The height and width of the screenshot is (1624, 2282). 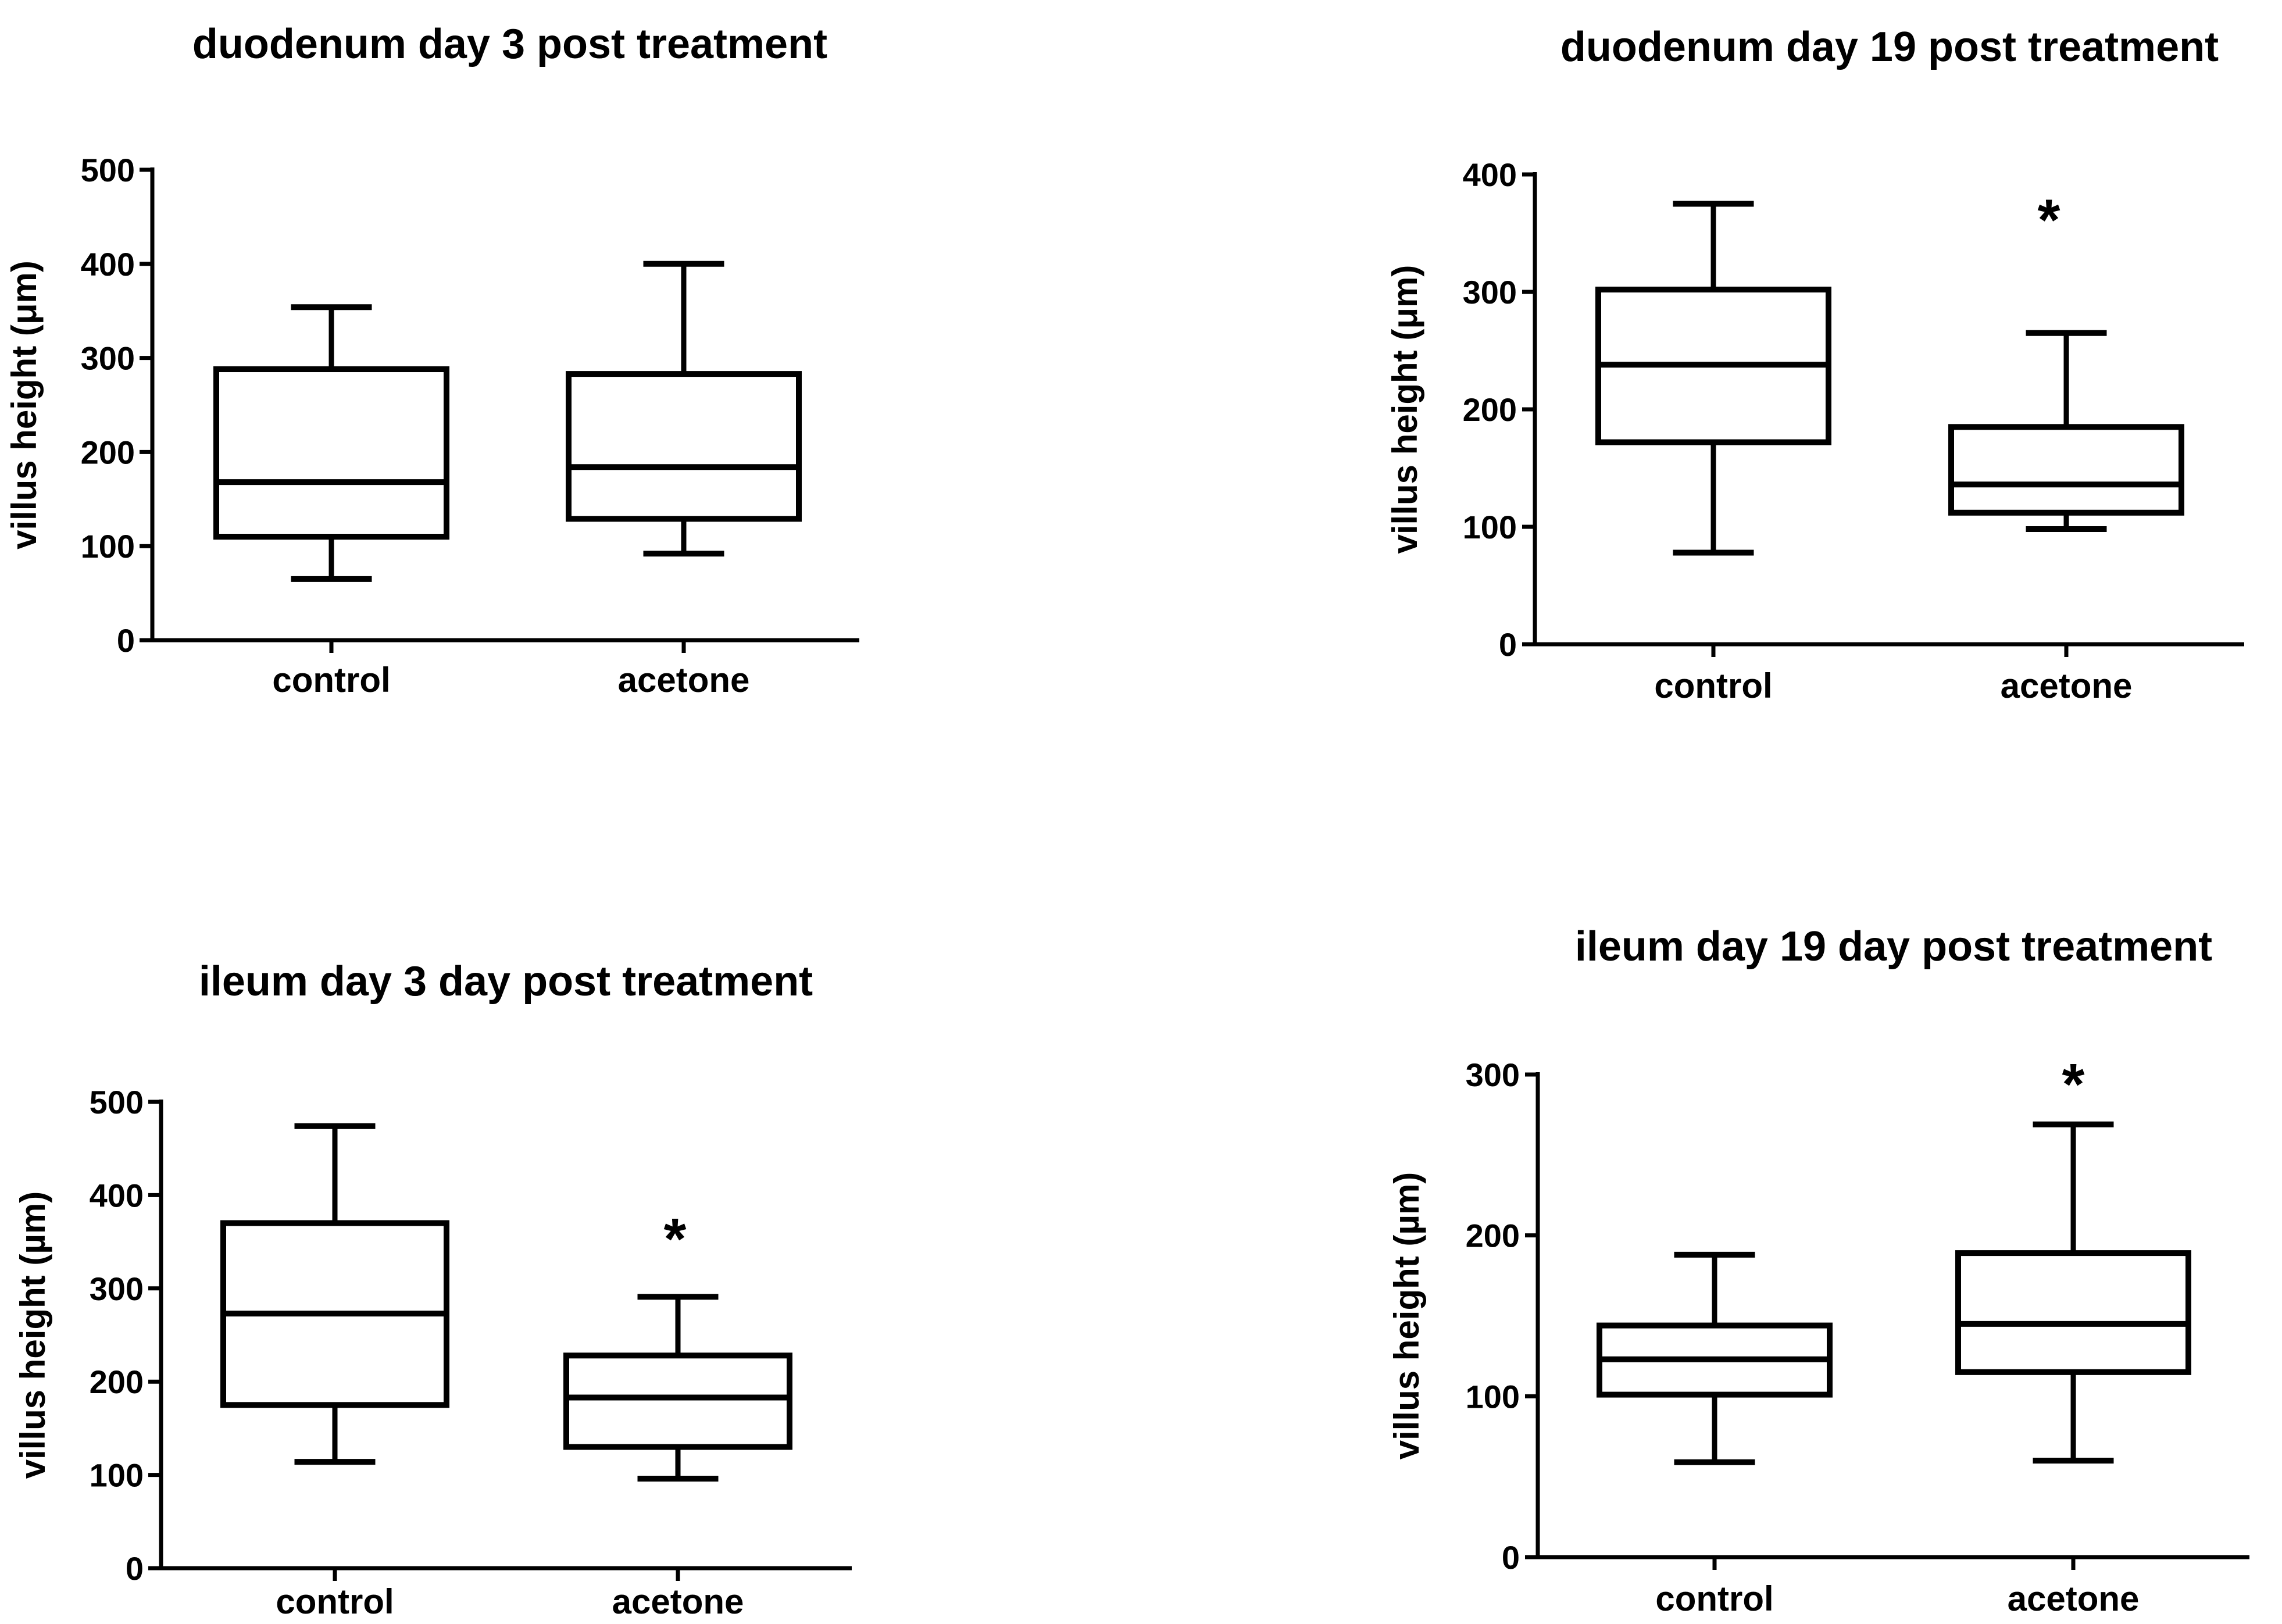 What do you see at coordinates (1893, 946) in the screenshot?
I see `chart-title: ileum day 19 day post treatment` at bounding box center [1893, 946].